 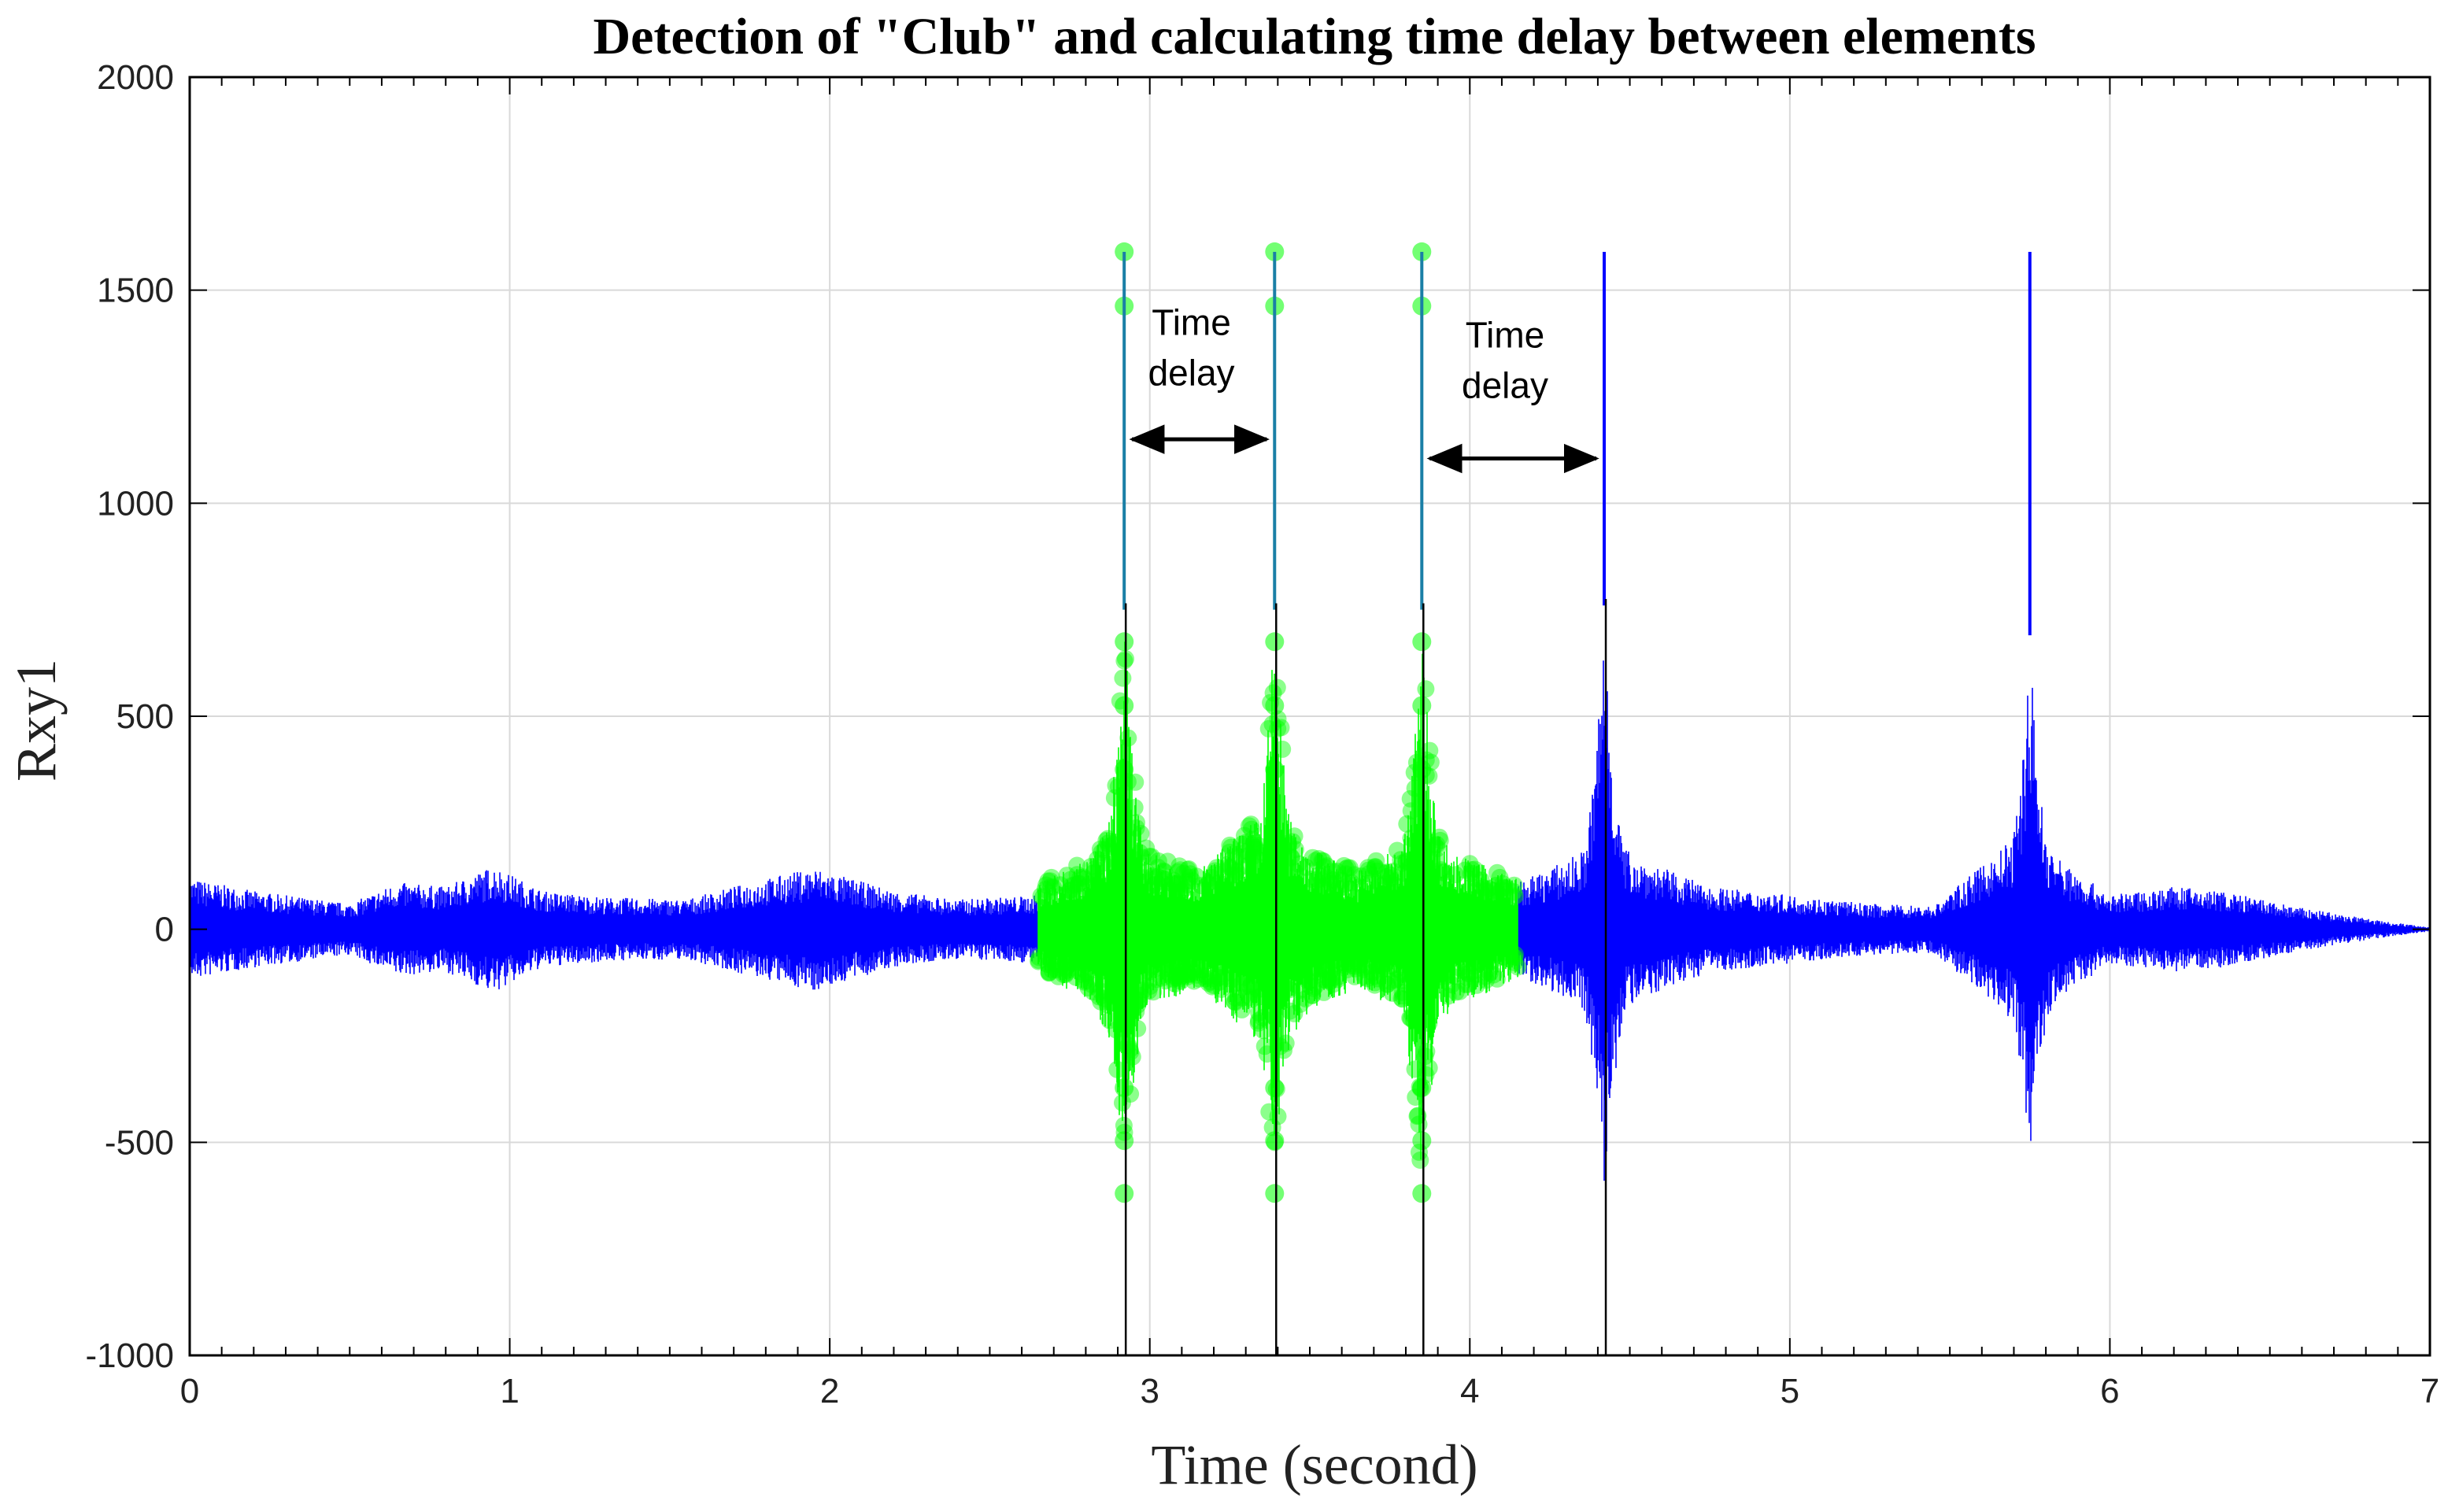 I want to click on y-tick-label: -1000, so click(x=129, y=1355).